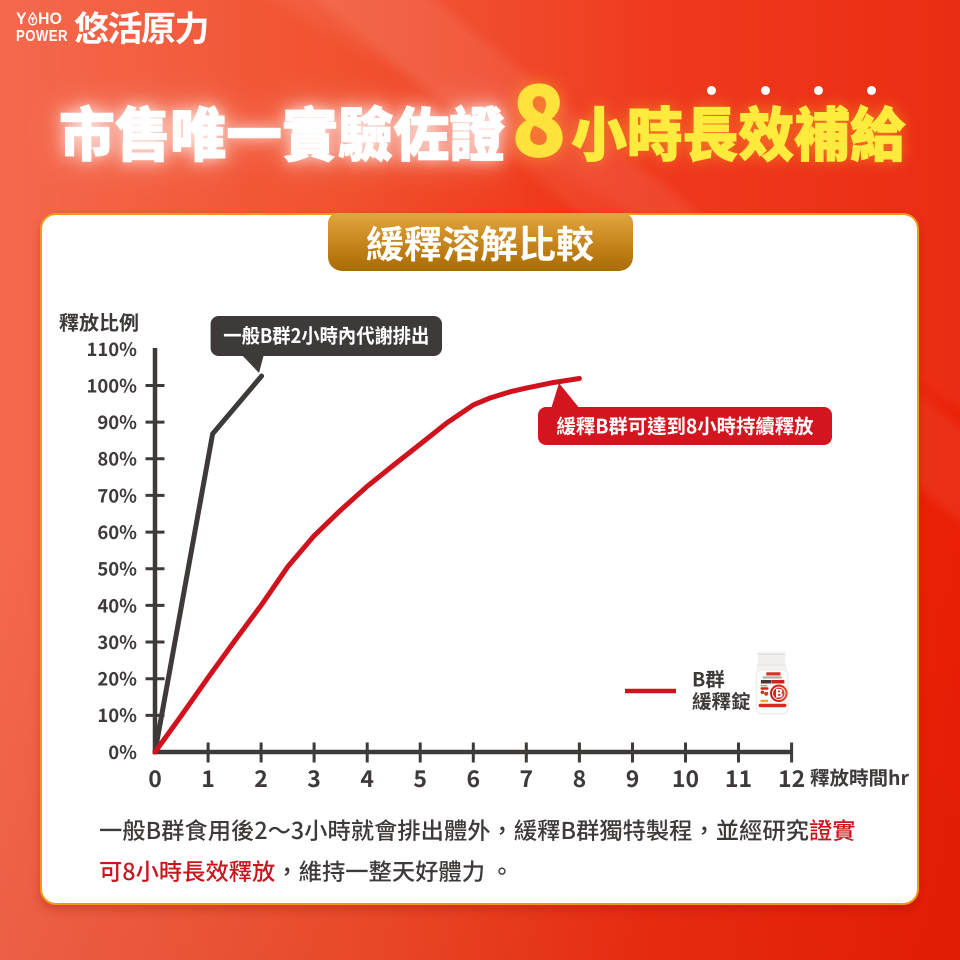  What do you see at coordinates (117, 715) in the screenshot?
I see `svg-text: 10%` at bounding box center [117, 715].